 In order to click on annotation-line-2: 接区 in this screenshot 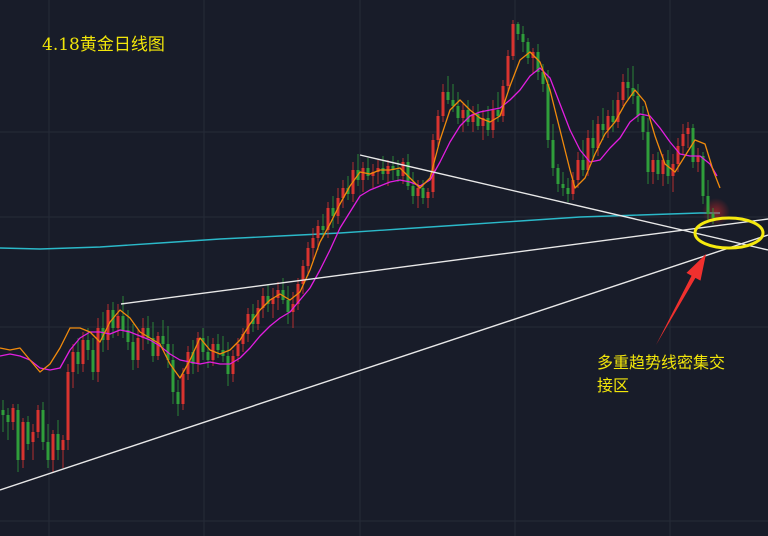, I will do `click(613, 385)`.